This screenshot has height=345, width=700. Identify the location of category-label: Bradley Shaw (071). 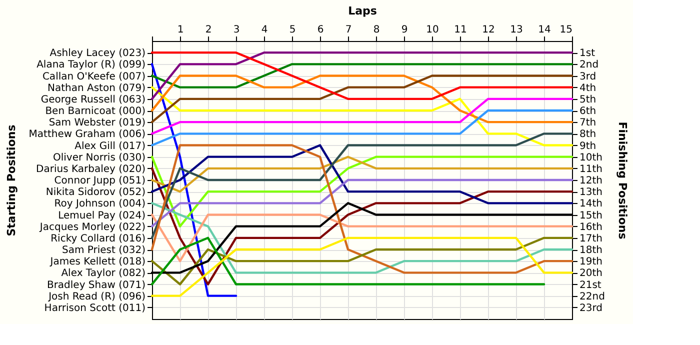
(96, 285).